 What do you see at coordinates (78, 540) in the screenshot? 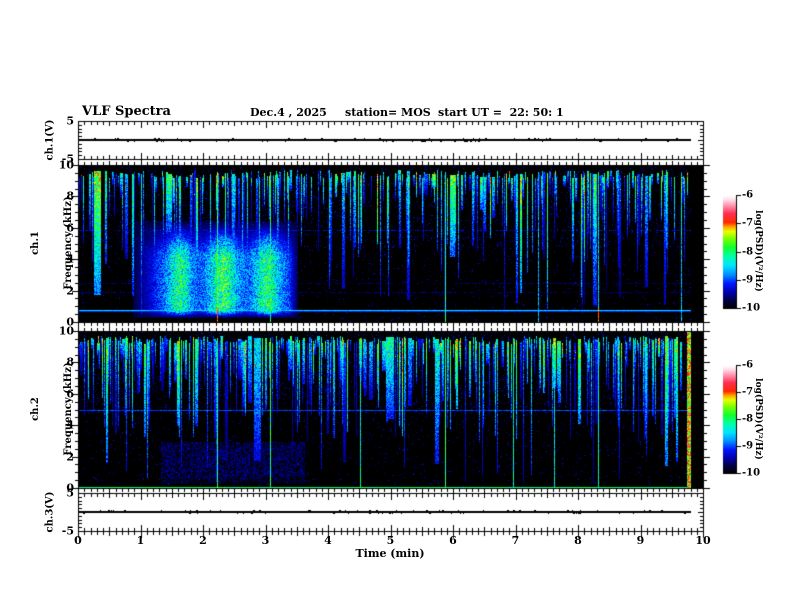
I see `x-axis-tick-label: 0` at bounding box center [78, 540].